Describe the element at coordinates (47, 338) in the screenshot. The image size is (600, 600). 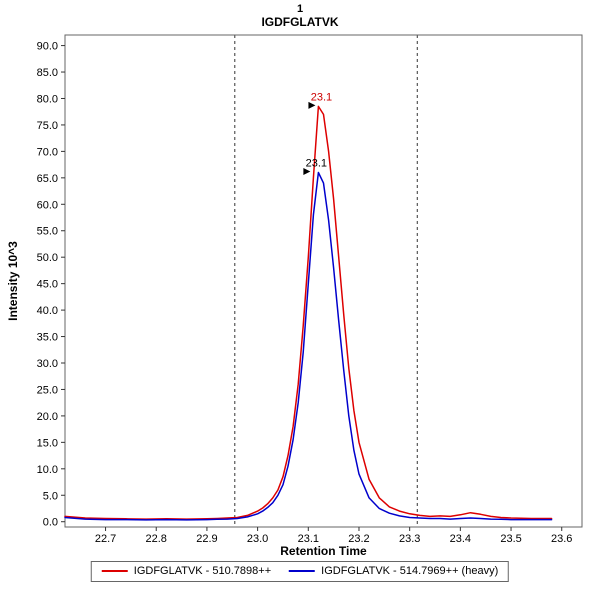
I see `y-tick-label: 35.0` at that location.